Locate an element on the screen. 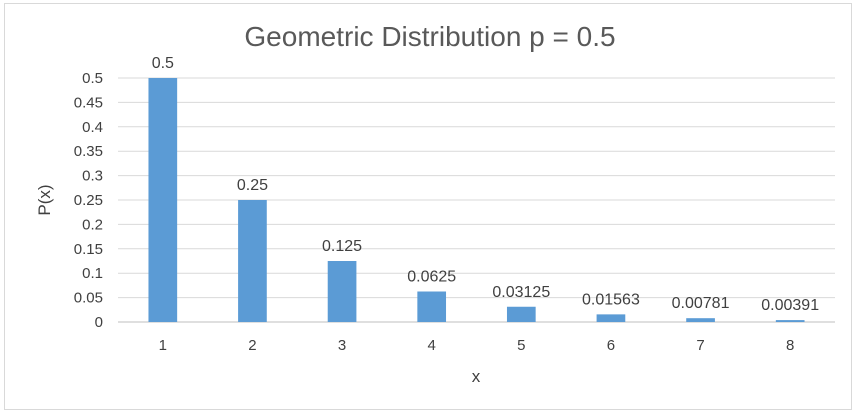 This screenshot has width=857, height=415. y-tick-label: 0.1 is located at coordinates (92, 273).